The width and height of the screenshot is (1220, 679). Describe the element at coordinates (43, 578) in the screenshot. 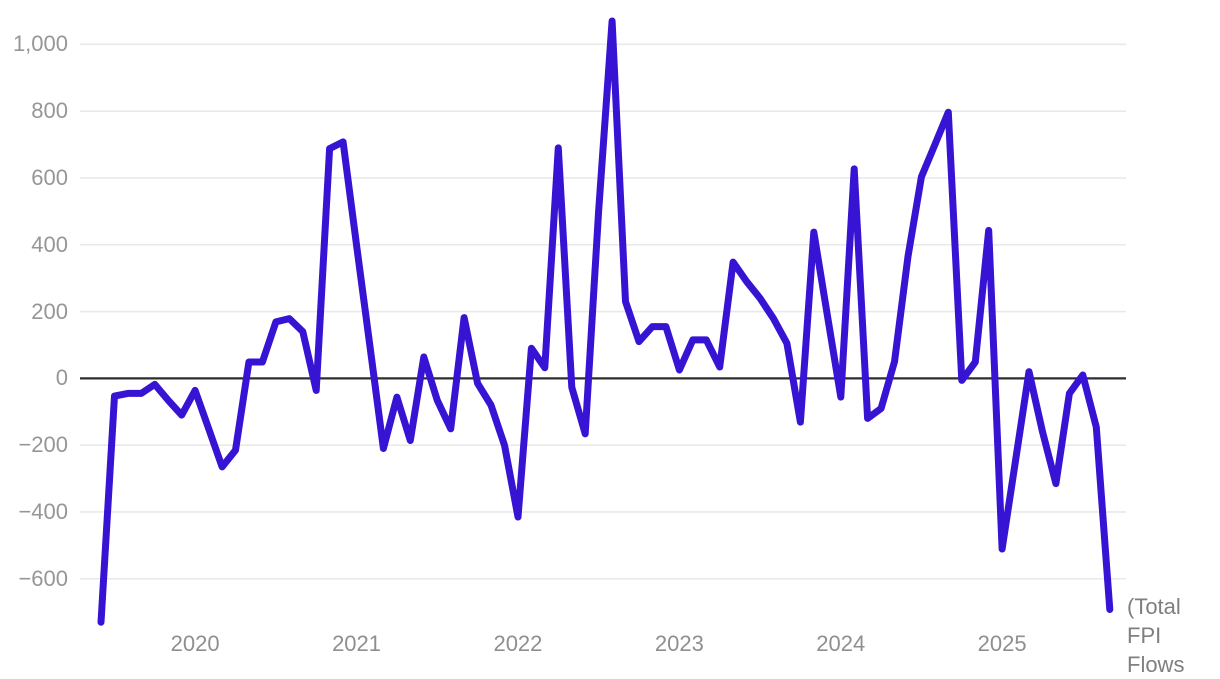

I see `y-tick-label: −600` at that location.